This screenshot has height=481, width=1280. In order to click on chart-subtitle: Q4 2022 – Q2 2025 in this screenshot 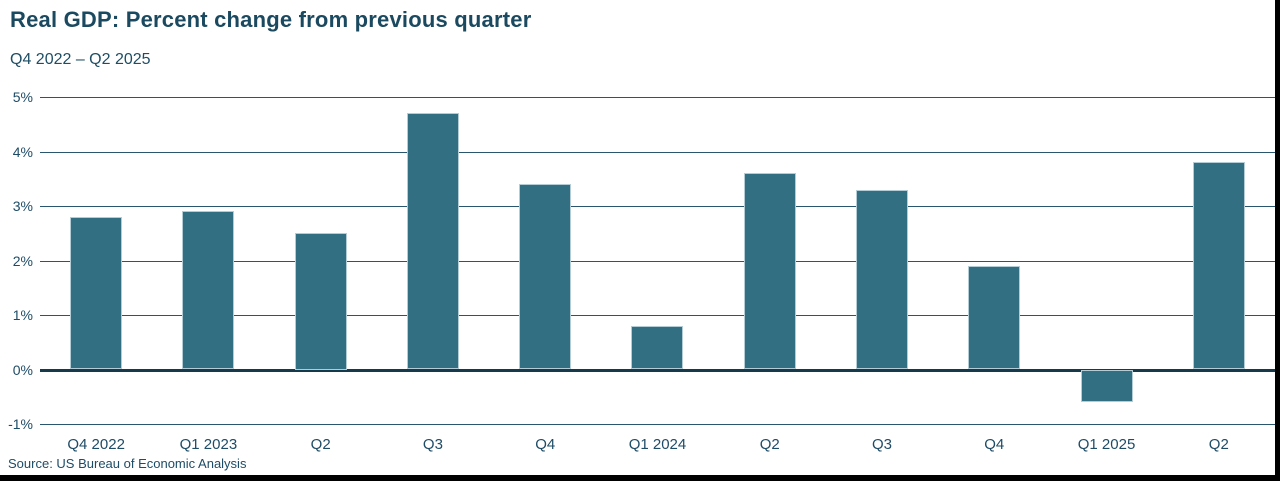, I will do `click(80, 59)`.